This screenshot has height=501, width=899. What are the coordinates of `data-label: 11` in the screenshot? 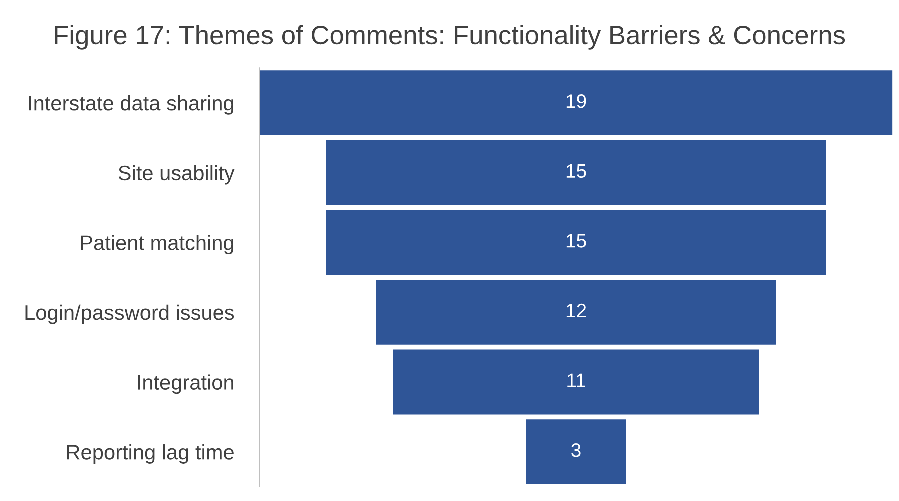 It's located at (577, 381).